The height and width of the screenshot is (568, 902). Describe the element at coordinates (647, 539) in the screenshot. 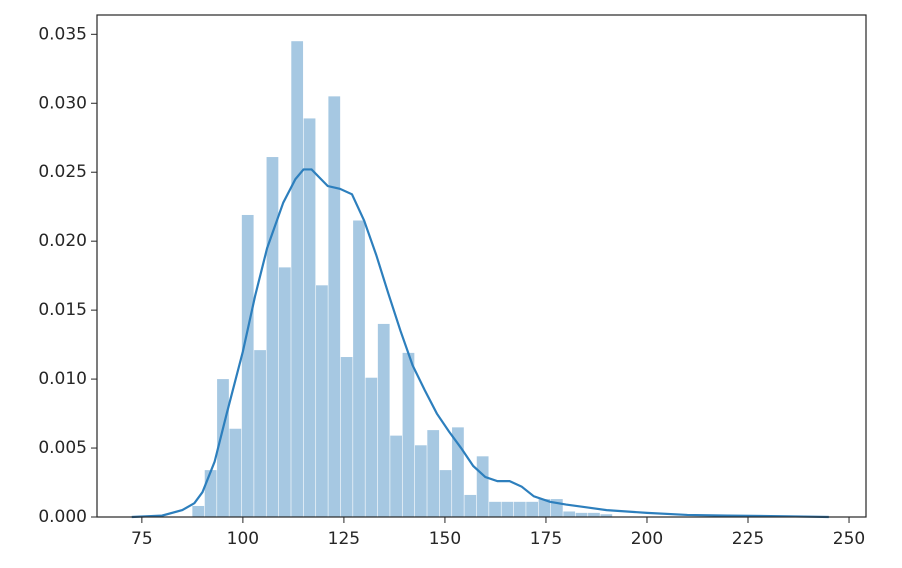

I see `x-tick-label: 200` at that location.